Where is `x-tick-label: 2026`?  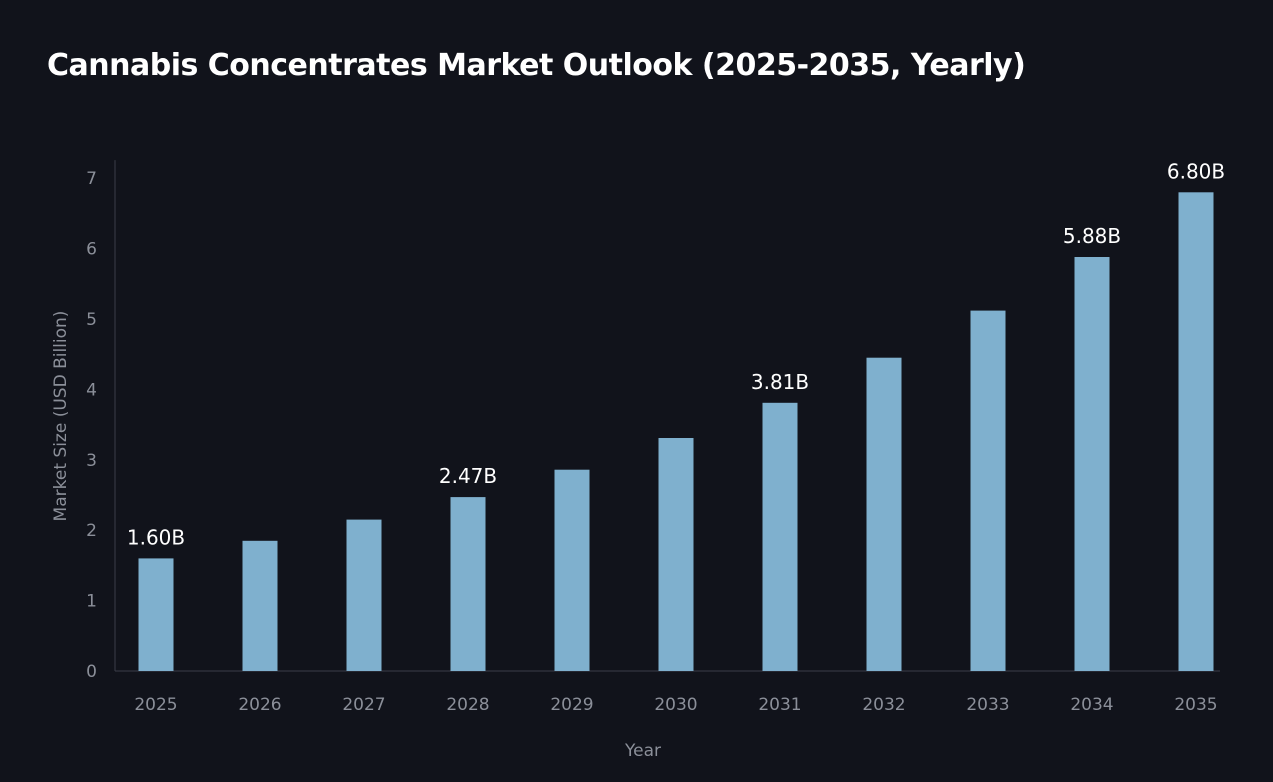 x-tick-label: 2026 is located at coordinates (259, 705).